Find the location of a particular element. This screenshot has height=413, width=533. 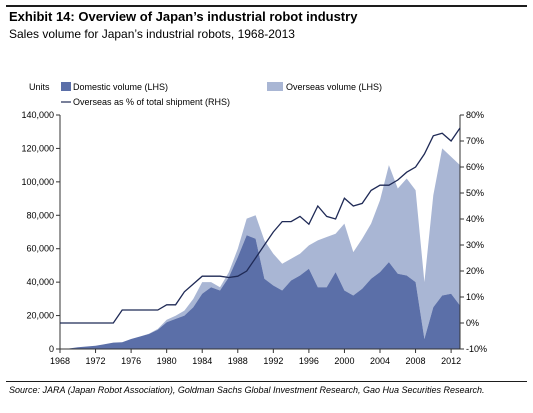

x-tick-label: 1968 is located at coordinates (60, 361).